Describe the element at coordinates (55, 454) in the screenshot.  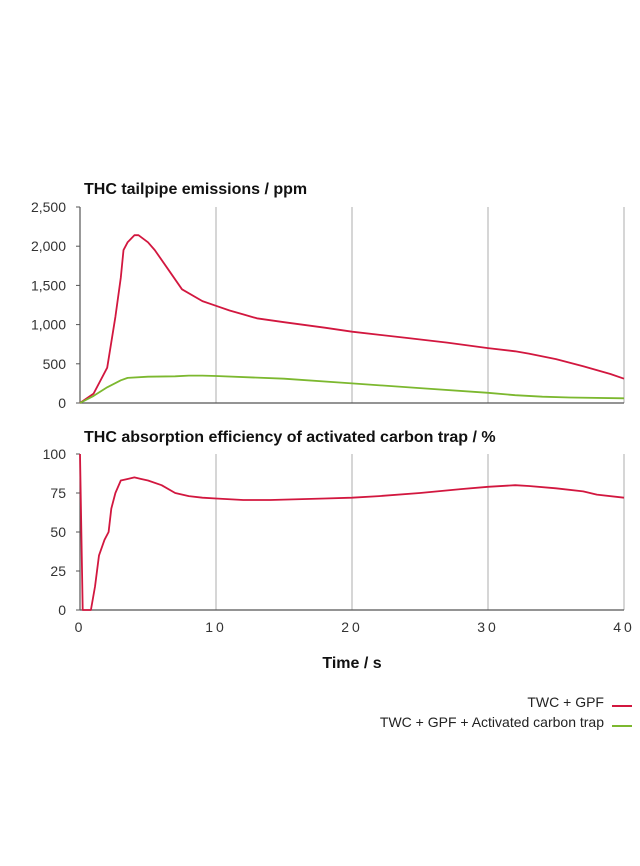
I see `y-tick-label: 100` at that location.